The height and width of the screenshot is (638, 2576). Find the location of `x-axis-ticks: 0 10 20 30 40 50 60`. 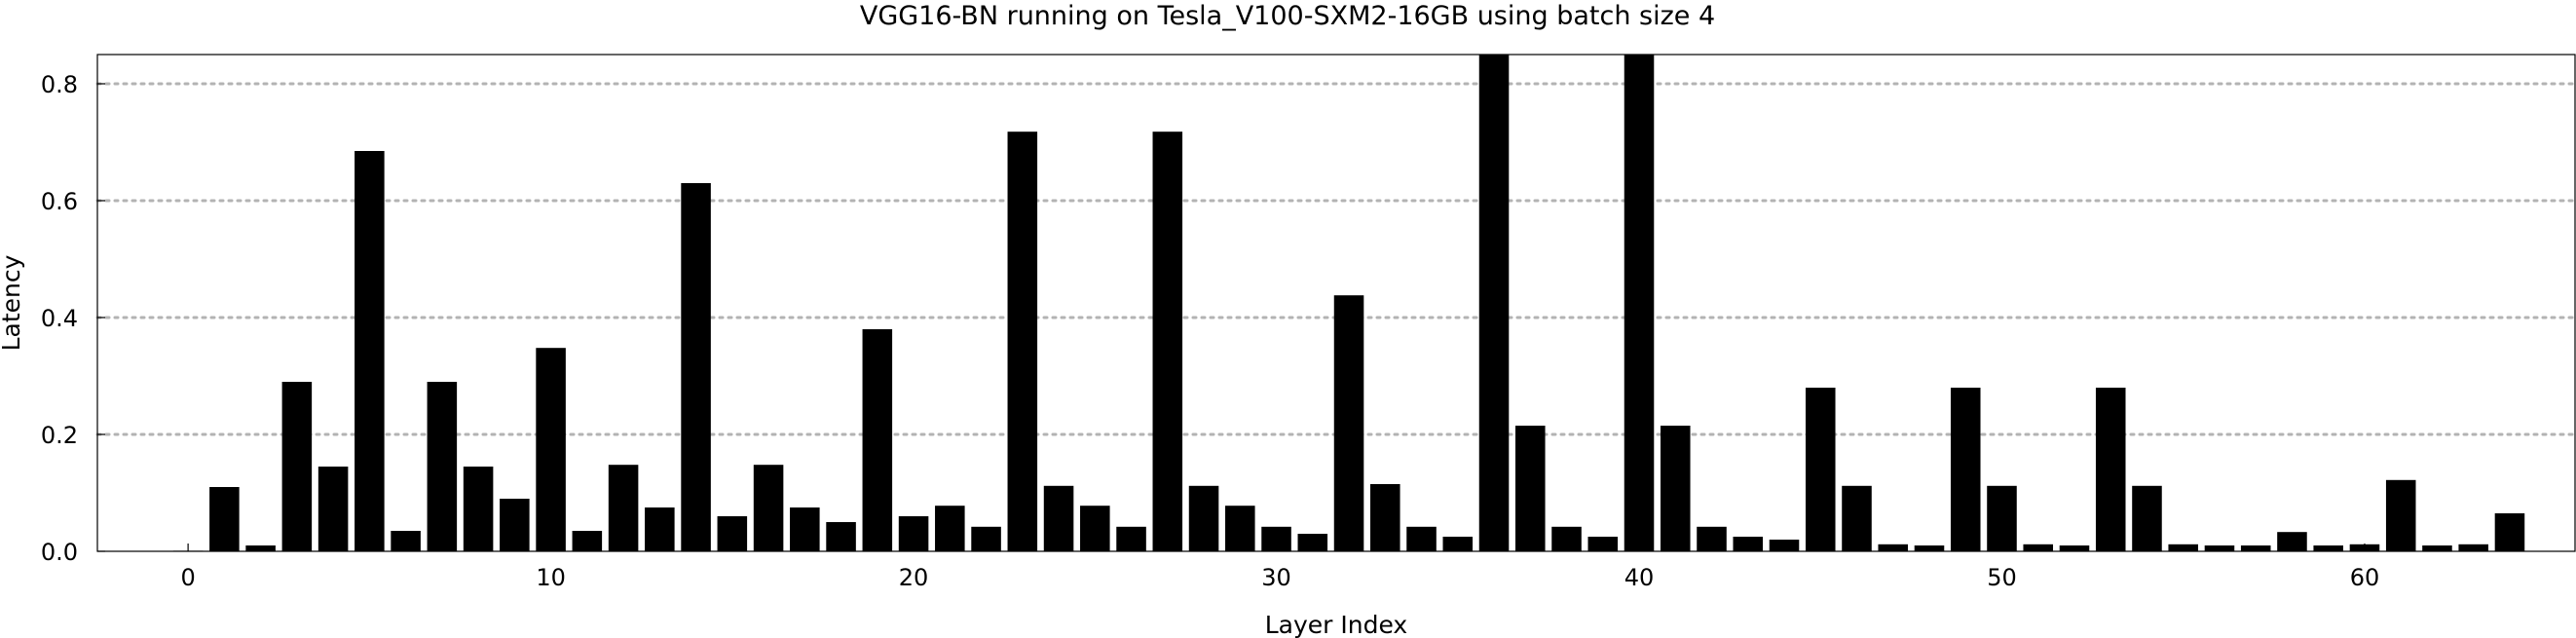

x-axis-ticks: 0 10 20 30 40 50 60 is located at coordinates (1279, 567).